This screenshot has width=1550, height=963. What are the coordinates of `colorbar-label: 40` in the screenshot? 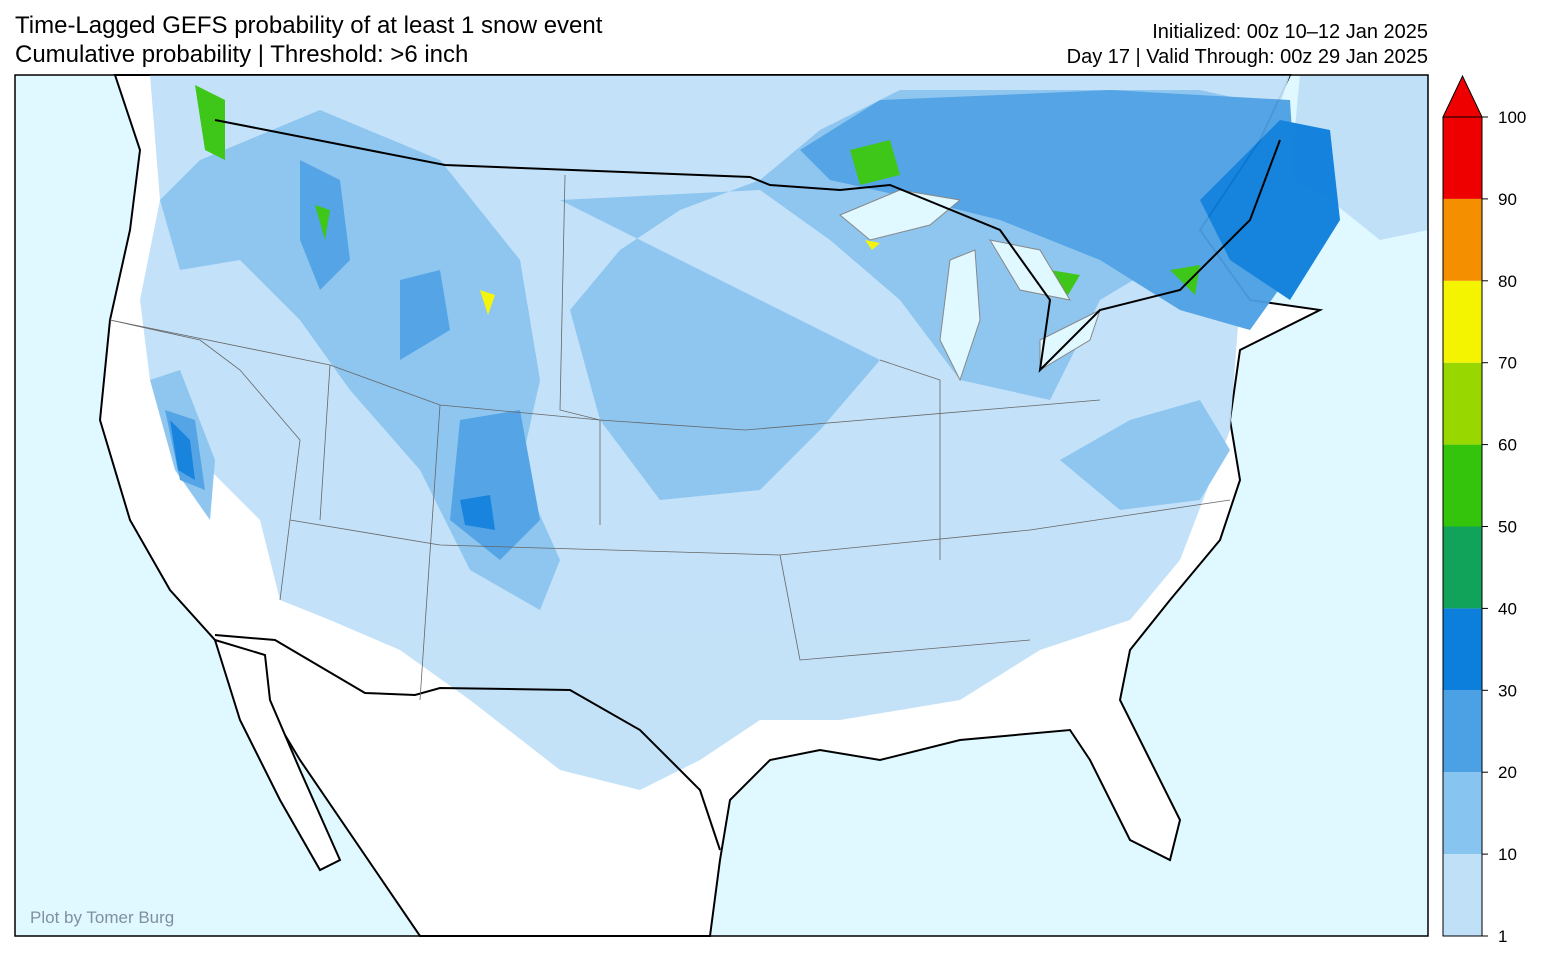 It's located at (1507, 608).